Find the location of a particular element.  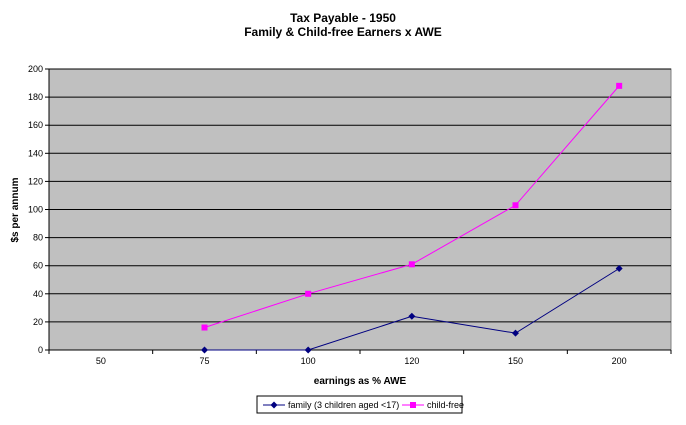

legend-box is located at coordinates (359, 404).